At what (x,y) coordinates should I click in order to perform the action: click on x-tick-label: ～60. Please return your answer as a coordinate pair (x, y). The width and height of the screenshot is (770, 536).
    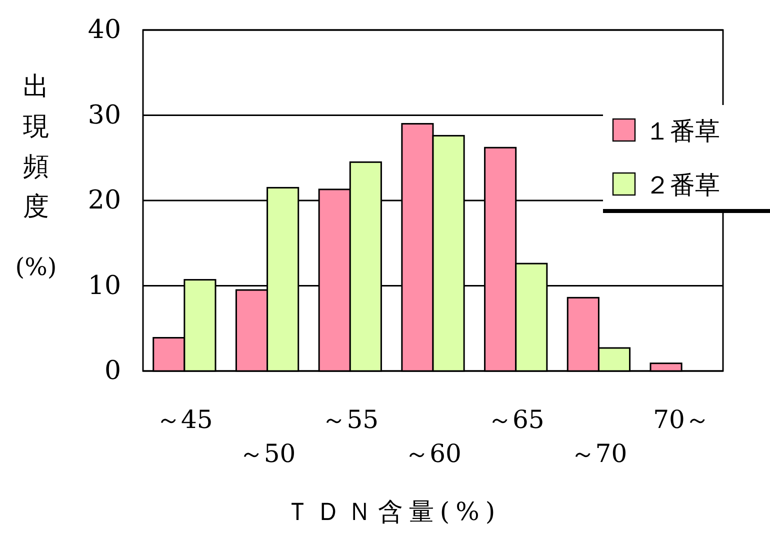
    Looking at the image, I should click on (433, 453).